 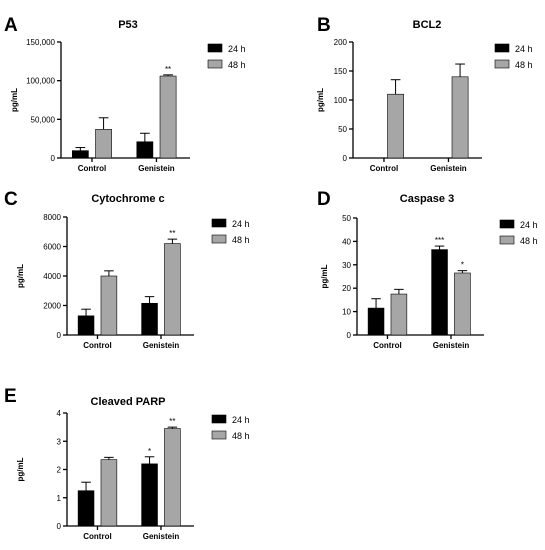 I want to click on y-tick-label-c-0: 0, so click(x=59, y=335).